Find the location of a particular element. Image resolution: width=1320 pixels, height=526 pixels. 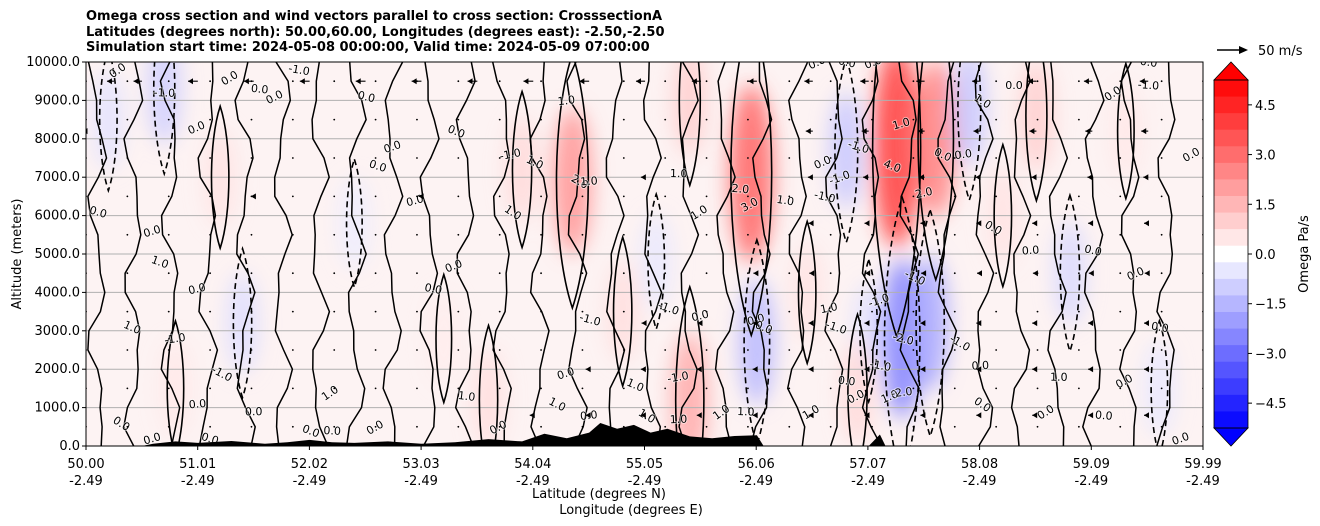

colorbar-tick-label: 4.5 is located at coordinates (1265, 106).